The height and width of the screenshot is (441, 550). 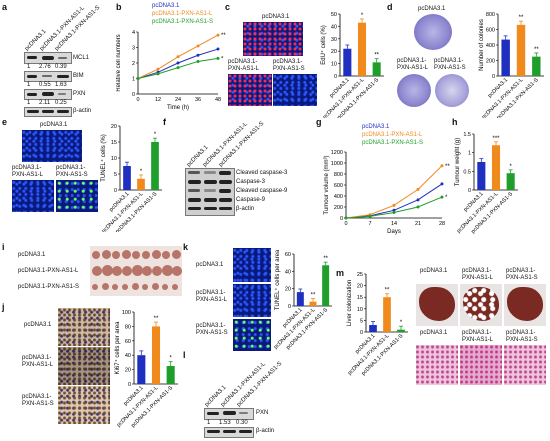 I want to click on x-tick-label: 0, so click(x=137, y=100).